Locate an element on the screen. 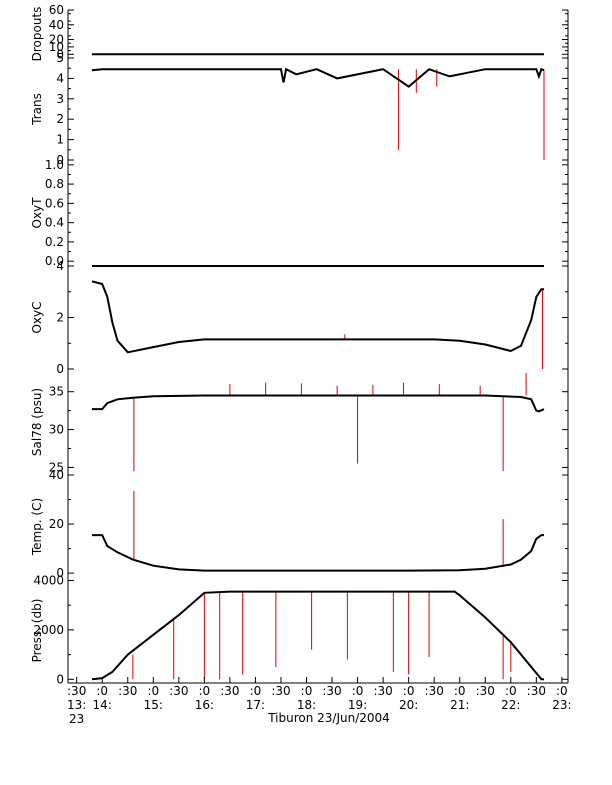  y-tick-label: 0.2 is located at coordinates (54, 242).